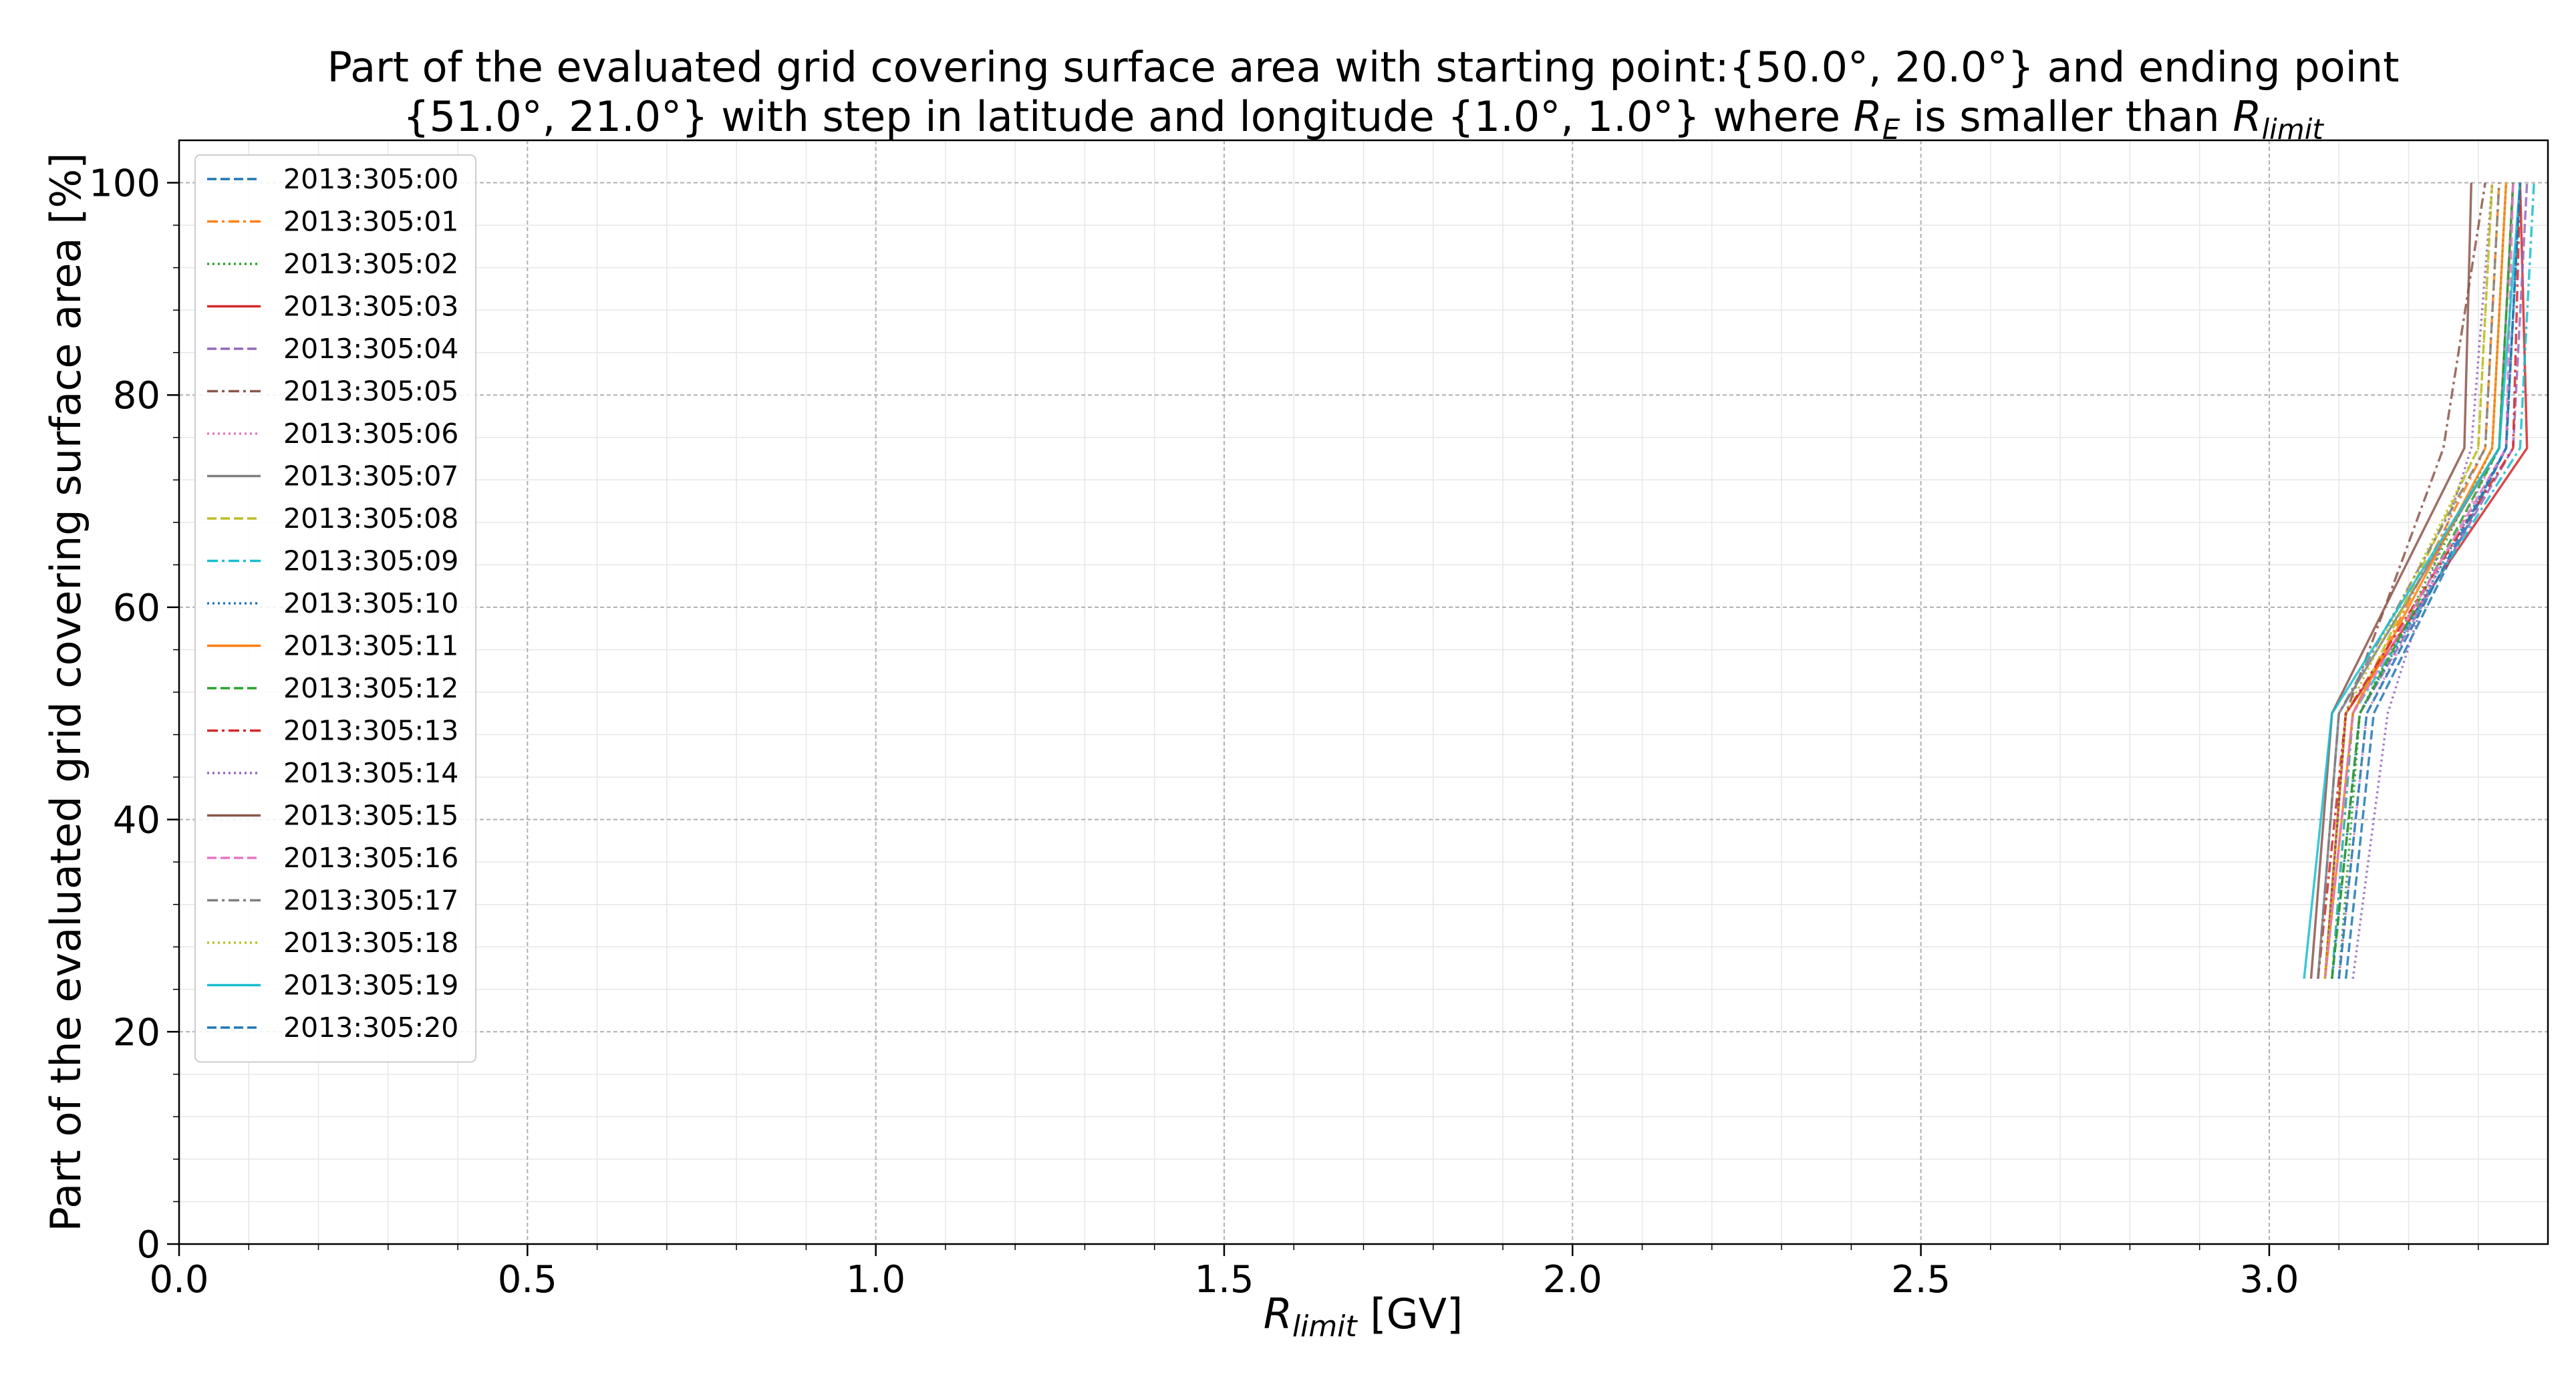 The height and width of the screenshot is (1373, 2576). I want to click on x-tick-label: 1.5, so click(1224, 1280).